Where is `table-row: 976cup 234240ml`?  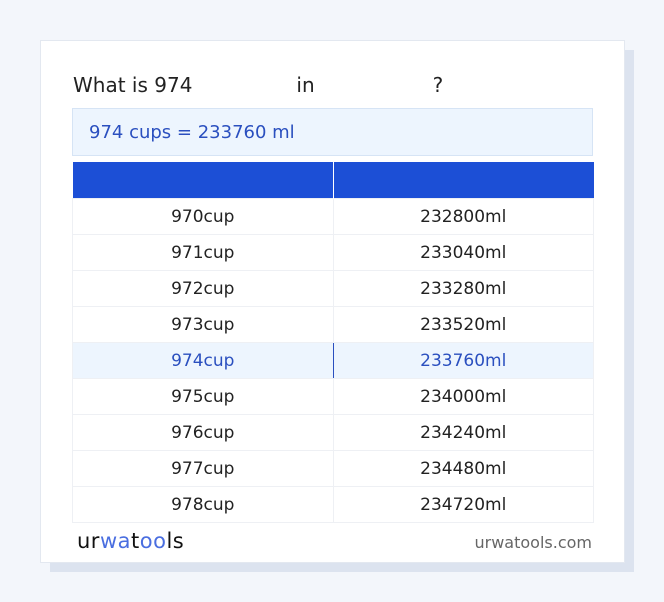
table-row: 976cup 234240ml is located at coordinates (333, 432).